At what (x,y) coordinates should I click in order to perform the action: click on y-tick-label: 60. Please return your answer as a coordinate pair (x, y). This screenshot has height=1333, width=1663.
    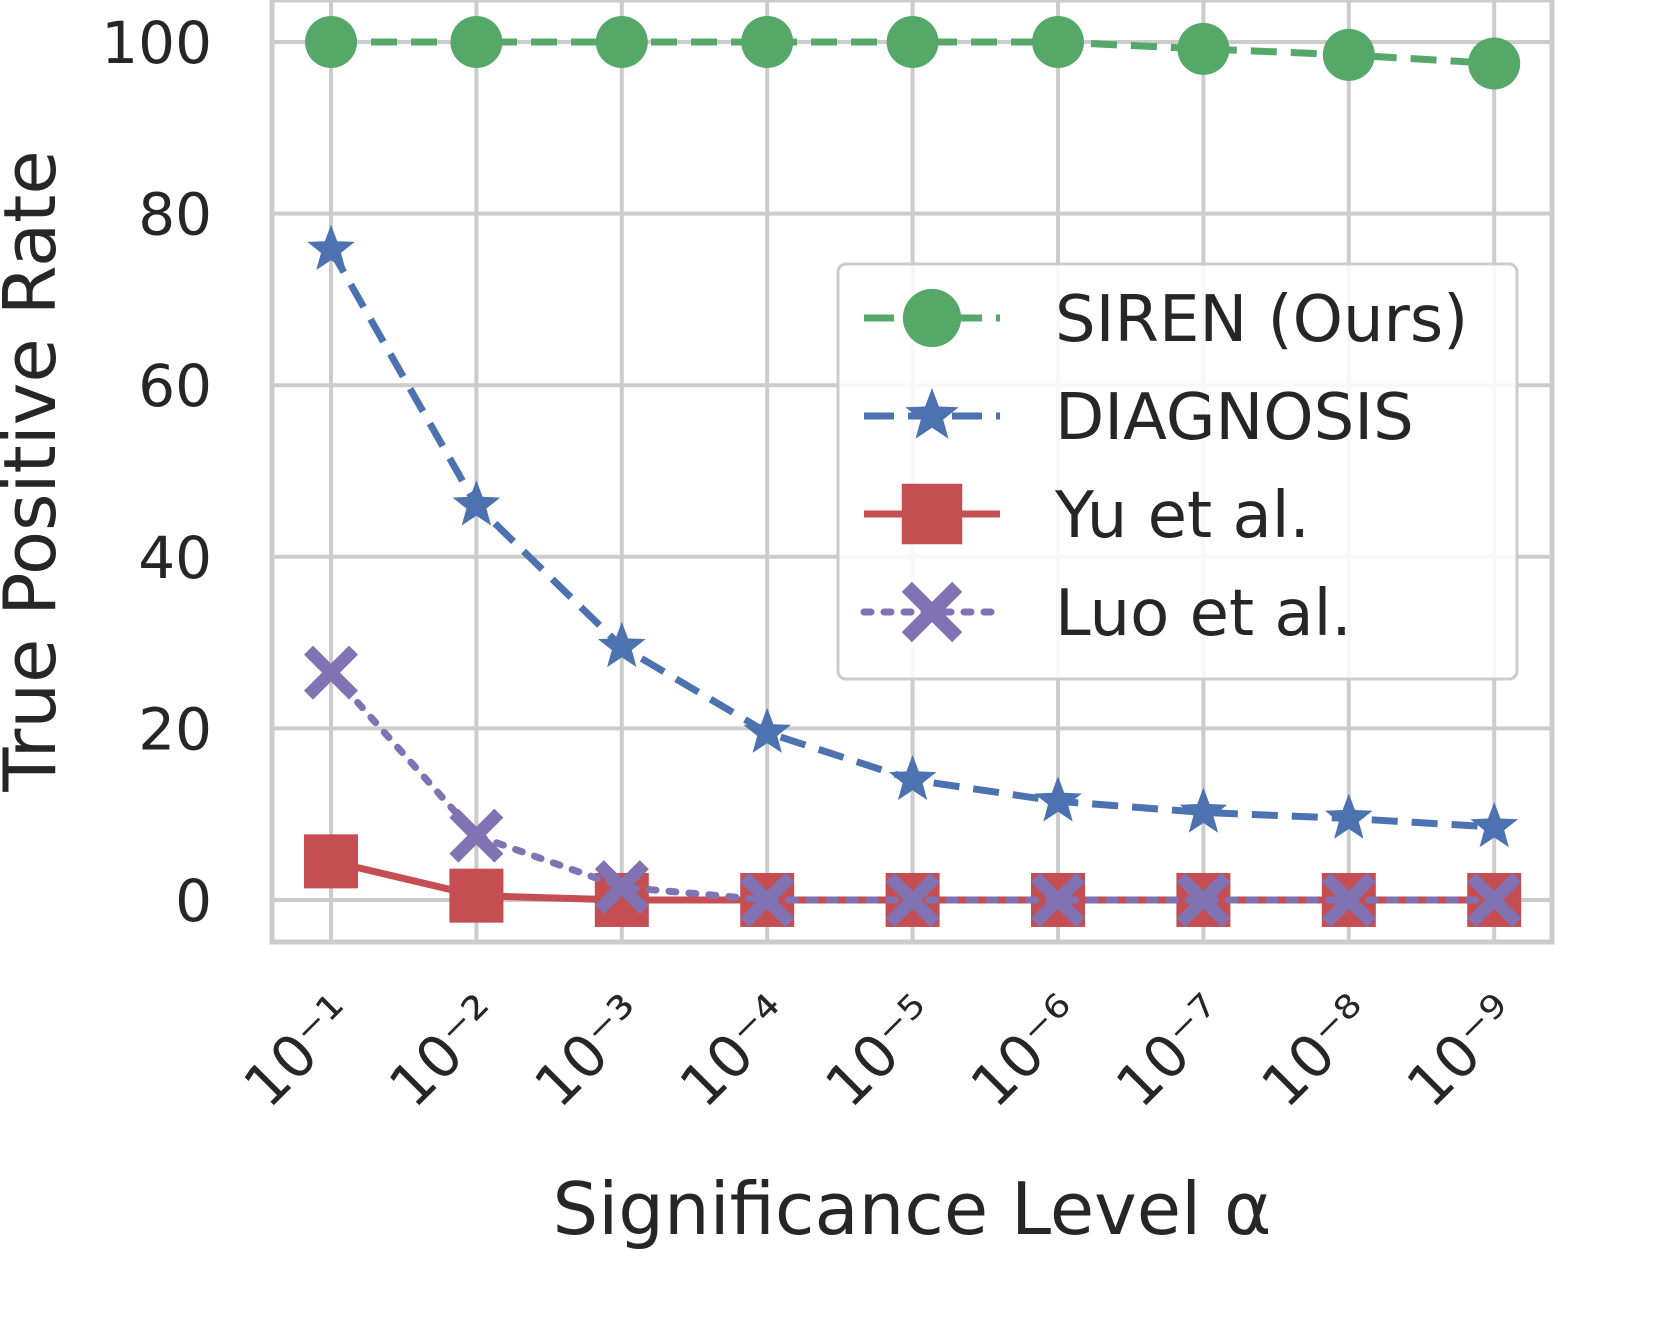
    Looking at the image, I should click on (175, 386).